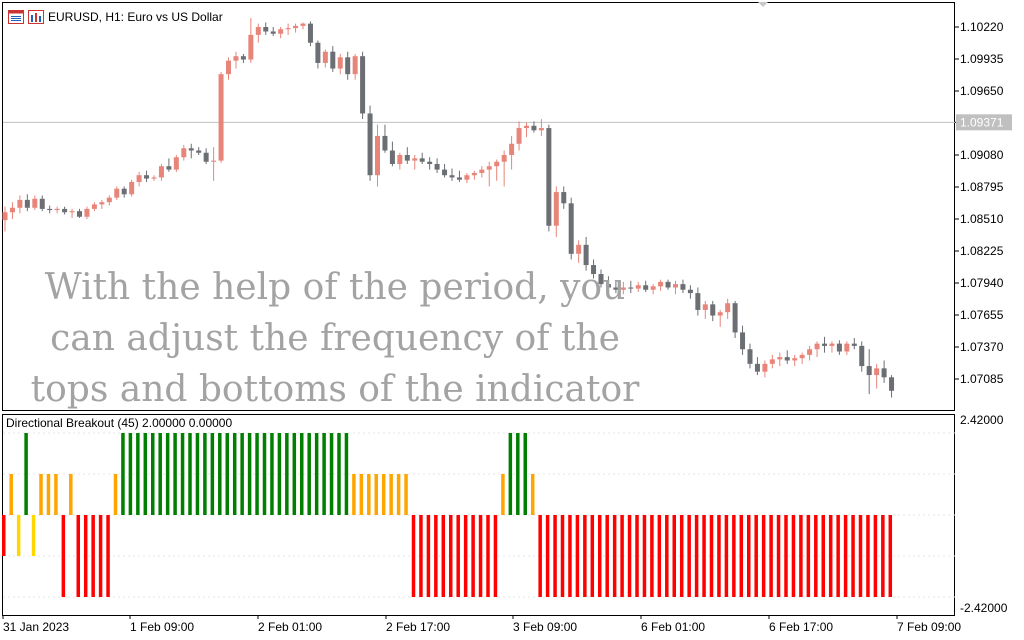 The image size is (1024, 640). What do you see at coordinates (763, 4) in the screenshot?
I see `scroll-marker-icon` at bounding box center [763, 4].